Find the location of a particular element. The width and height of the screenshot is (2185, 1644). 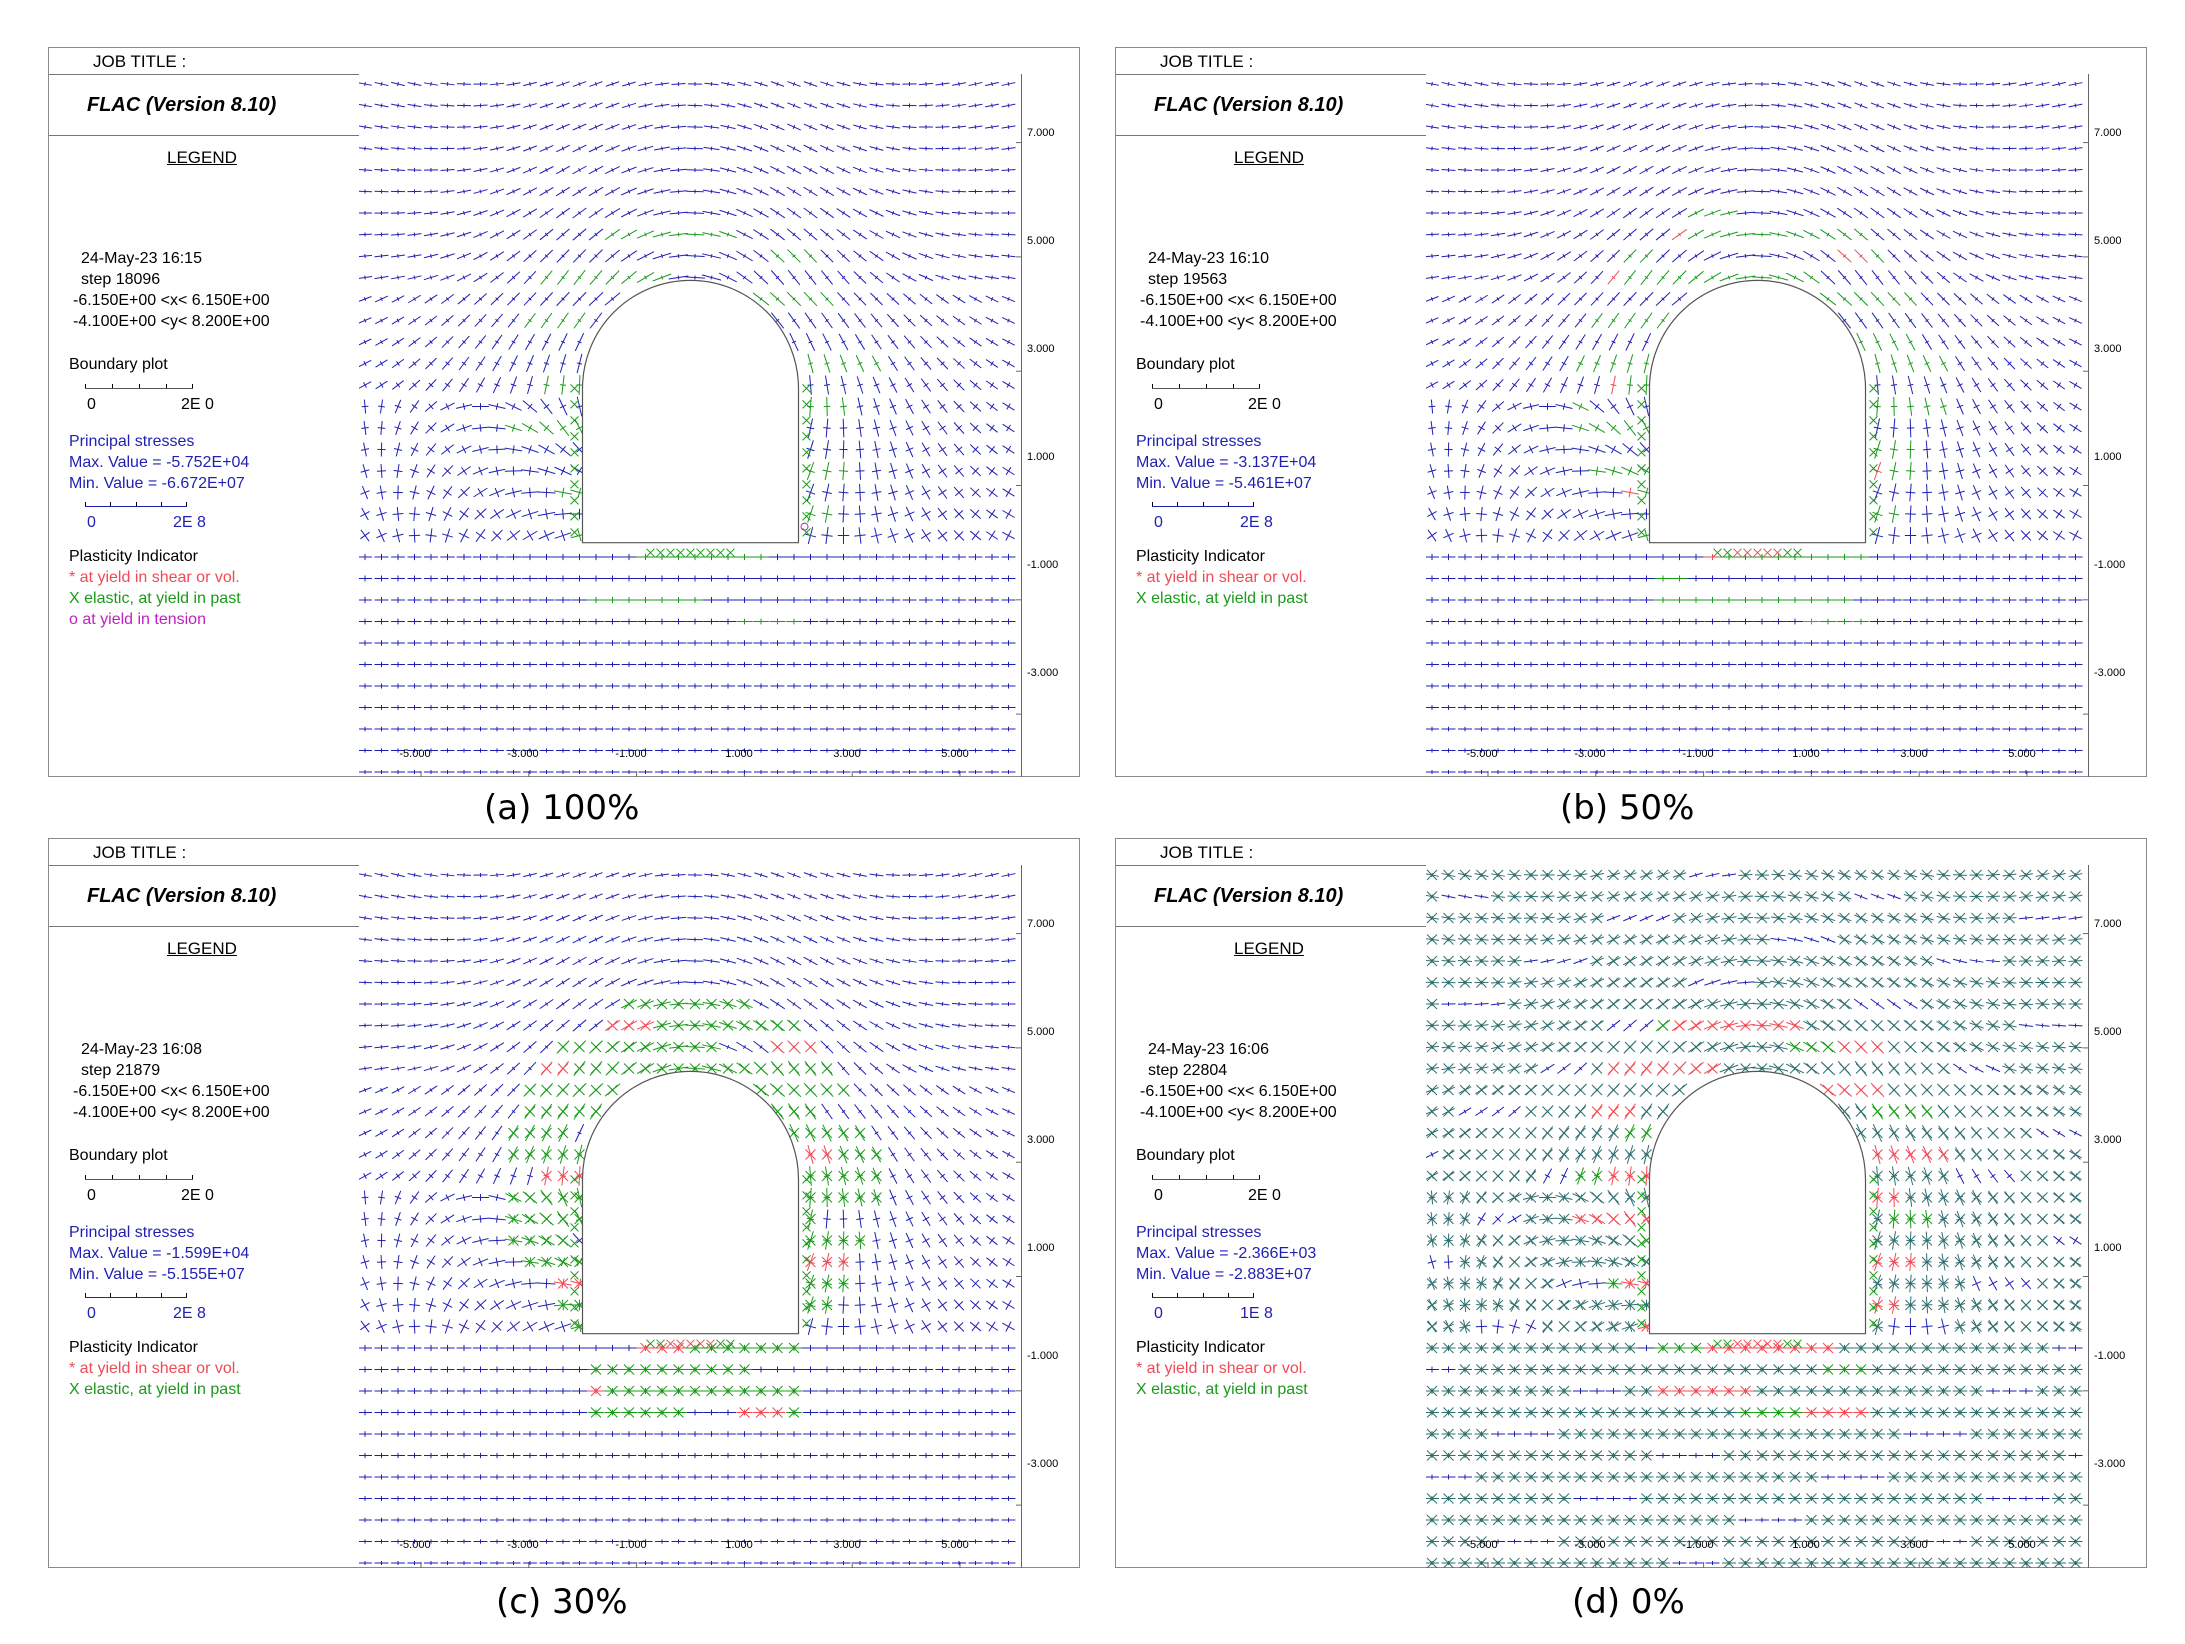

x-range: -6.150E+00 <x< 6.150E+00 is located at coordinates (171, 300).